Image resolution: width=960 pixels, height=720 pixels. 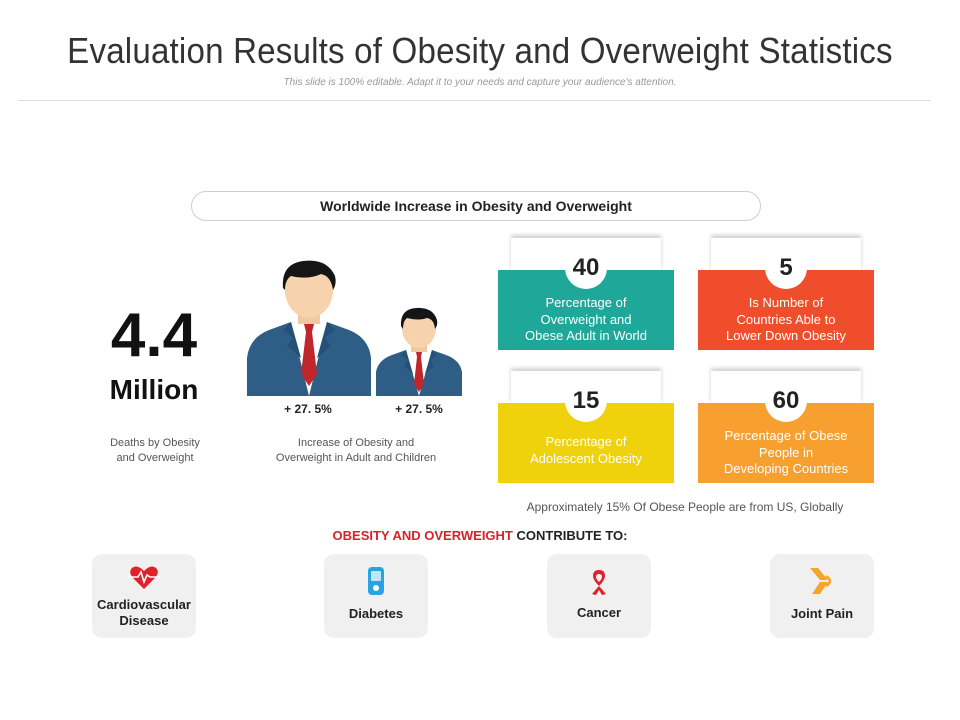 I want to click on deaths-unit: Million, so click(x=154, y=389).